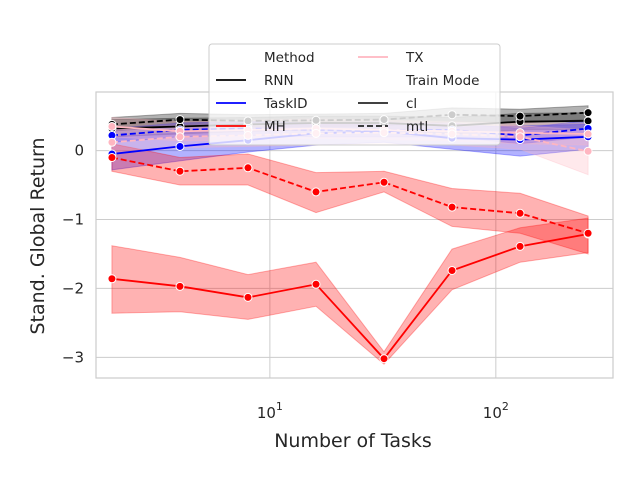  I want to click on legend: Method RNN TaskID MH TX Train Mode cl mtl, so click(354, 94).